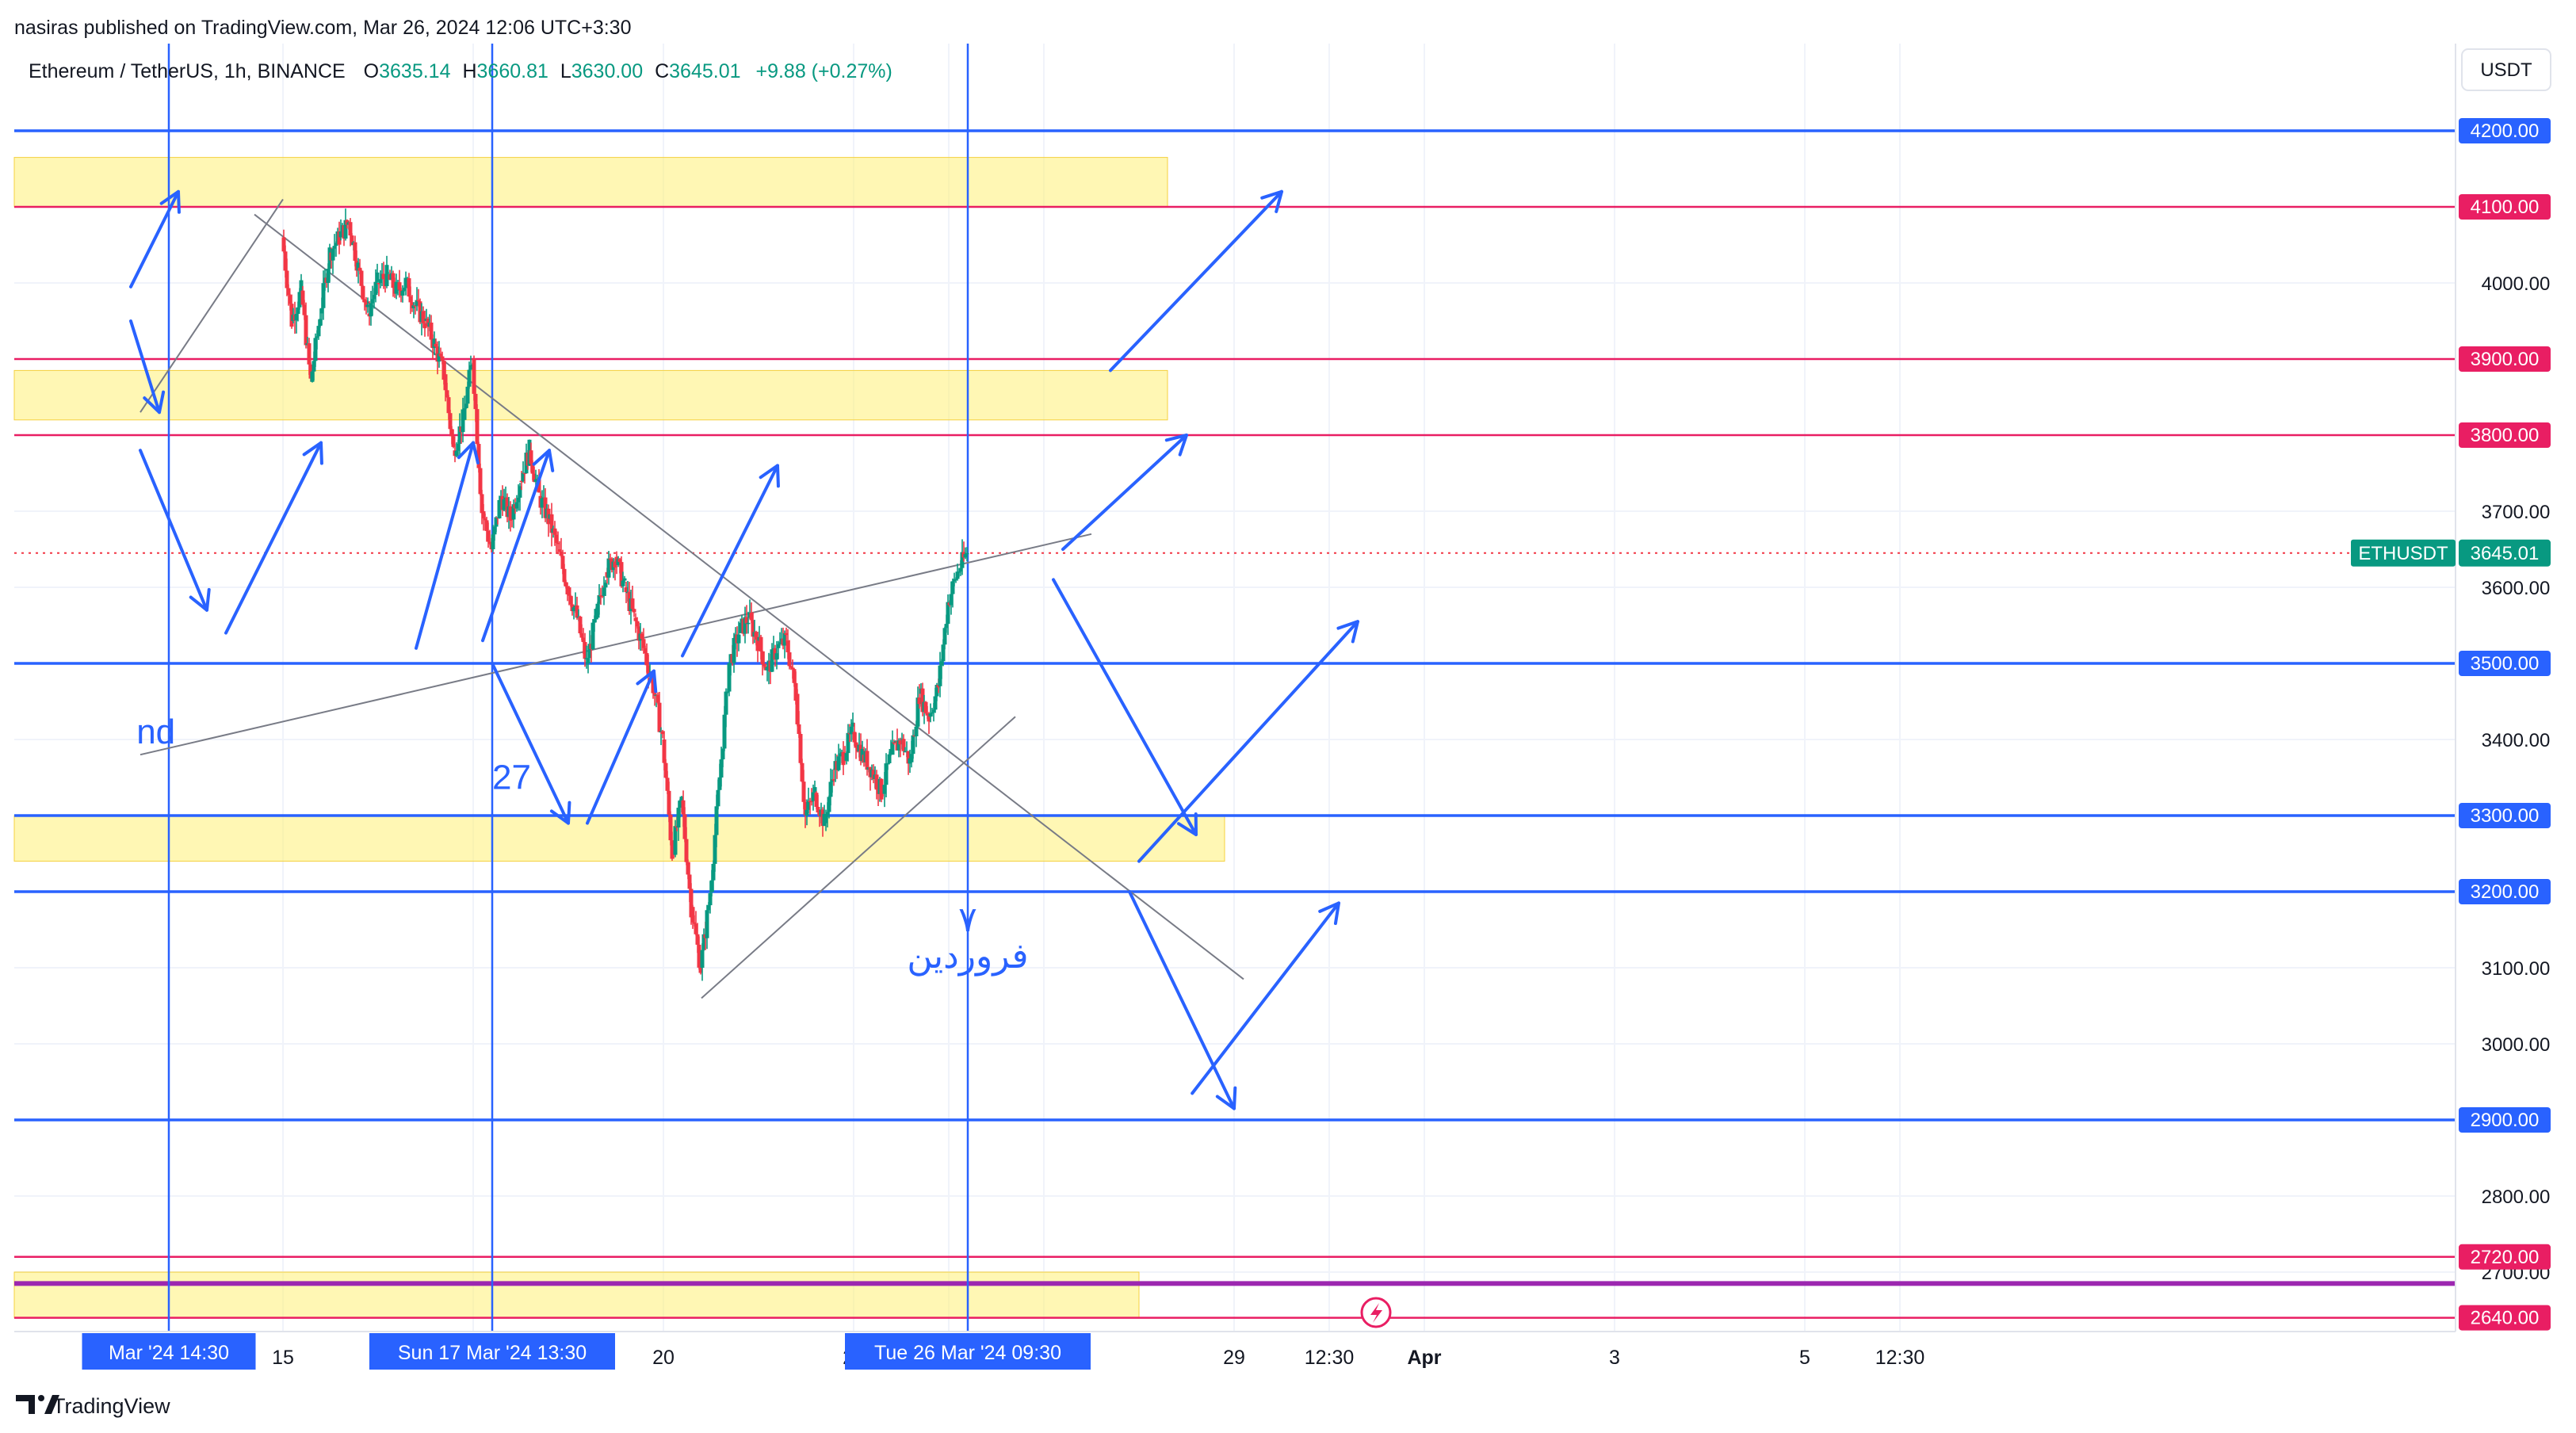 The height and width of the screenshot is (1433, 2576). Describe the element at coordinates (2516, 284) in the screenshot. I see `price-tick-label: 4000.00` at that location.